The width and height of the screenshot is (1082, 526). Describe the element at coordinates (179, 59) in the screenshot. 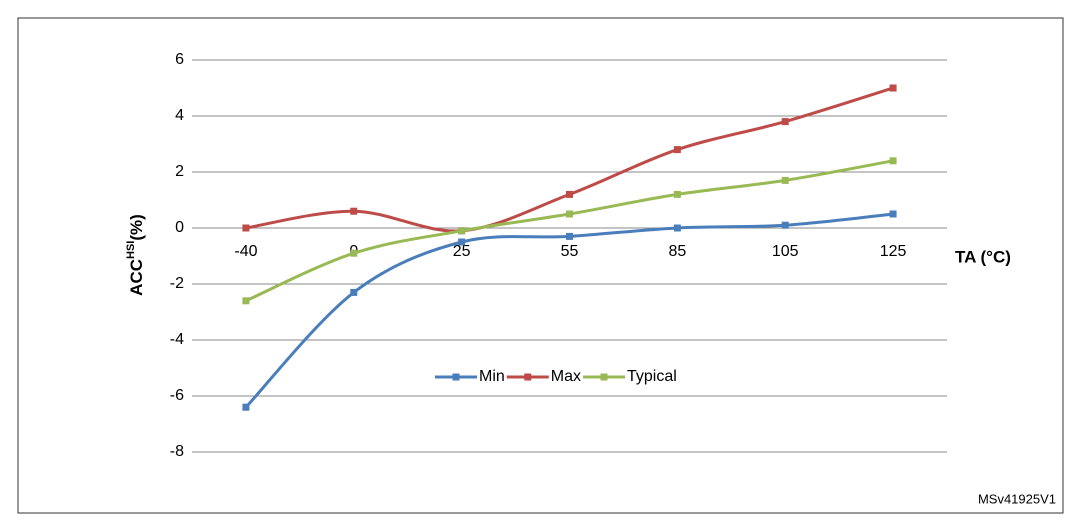

I see `y-tick-label: 6` at that location.